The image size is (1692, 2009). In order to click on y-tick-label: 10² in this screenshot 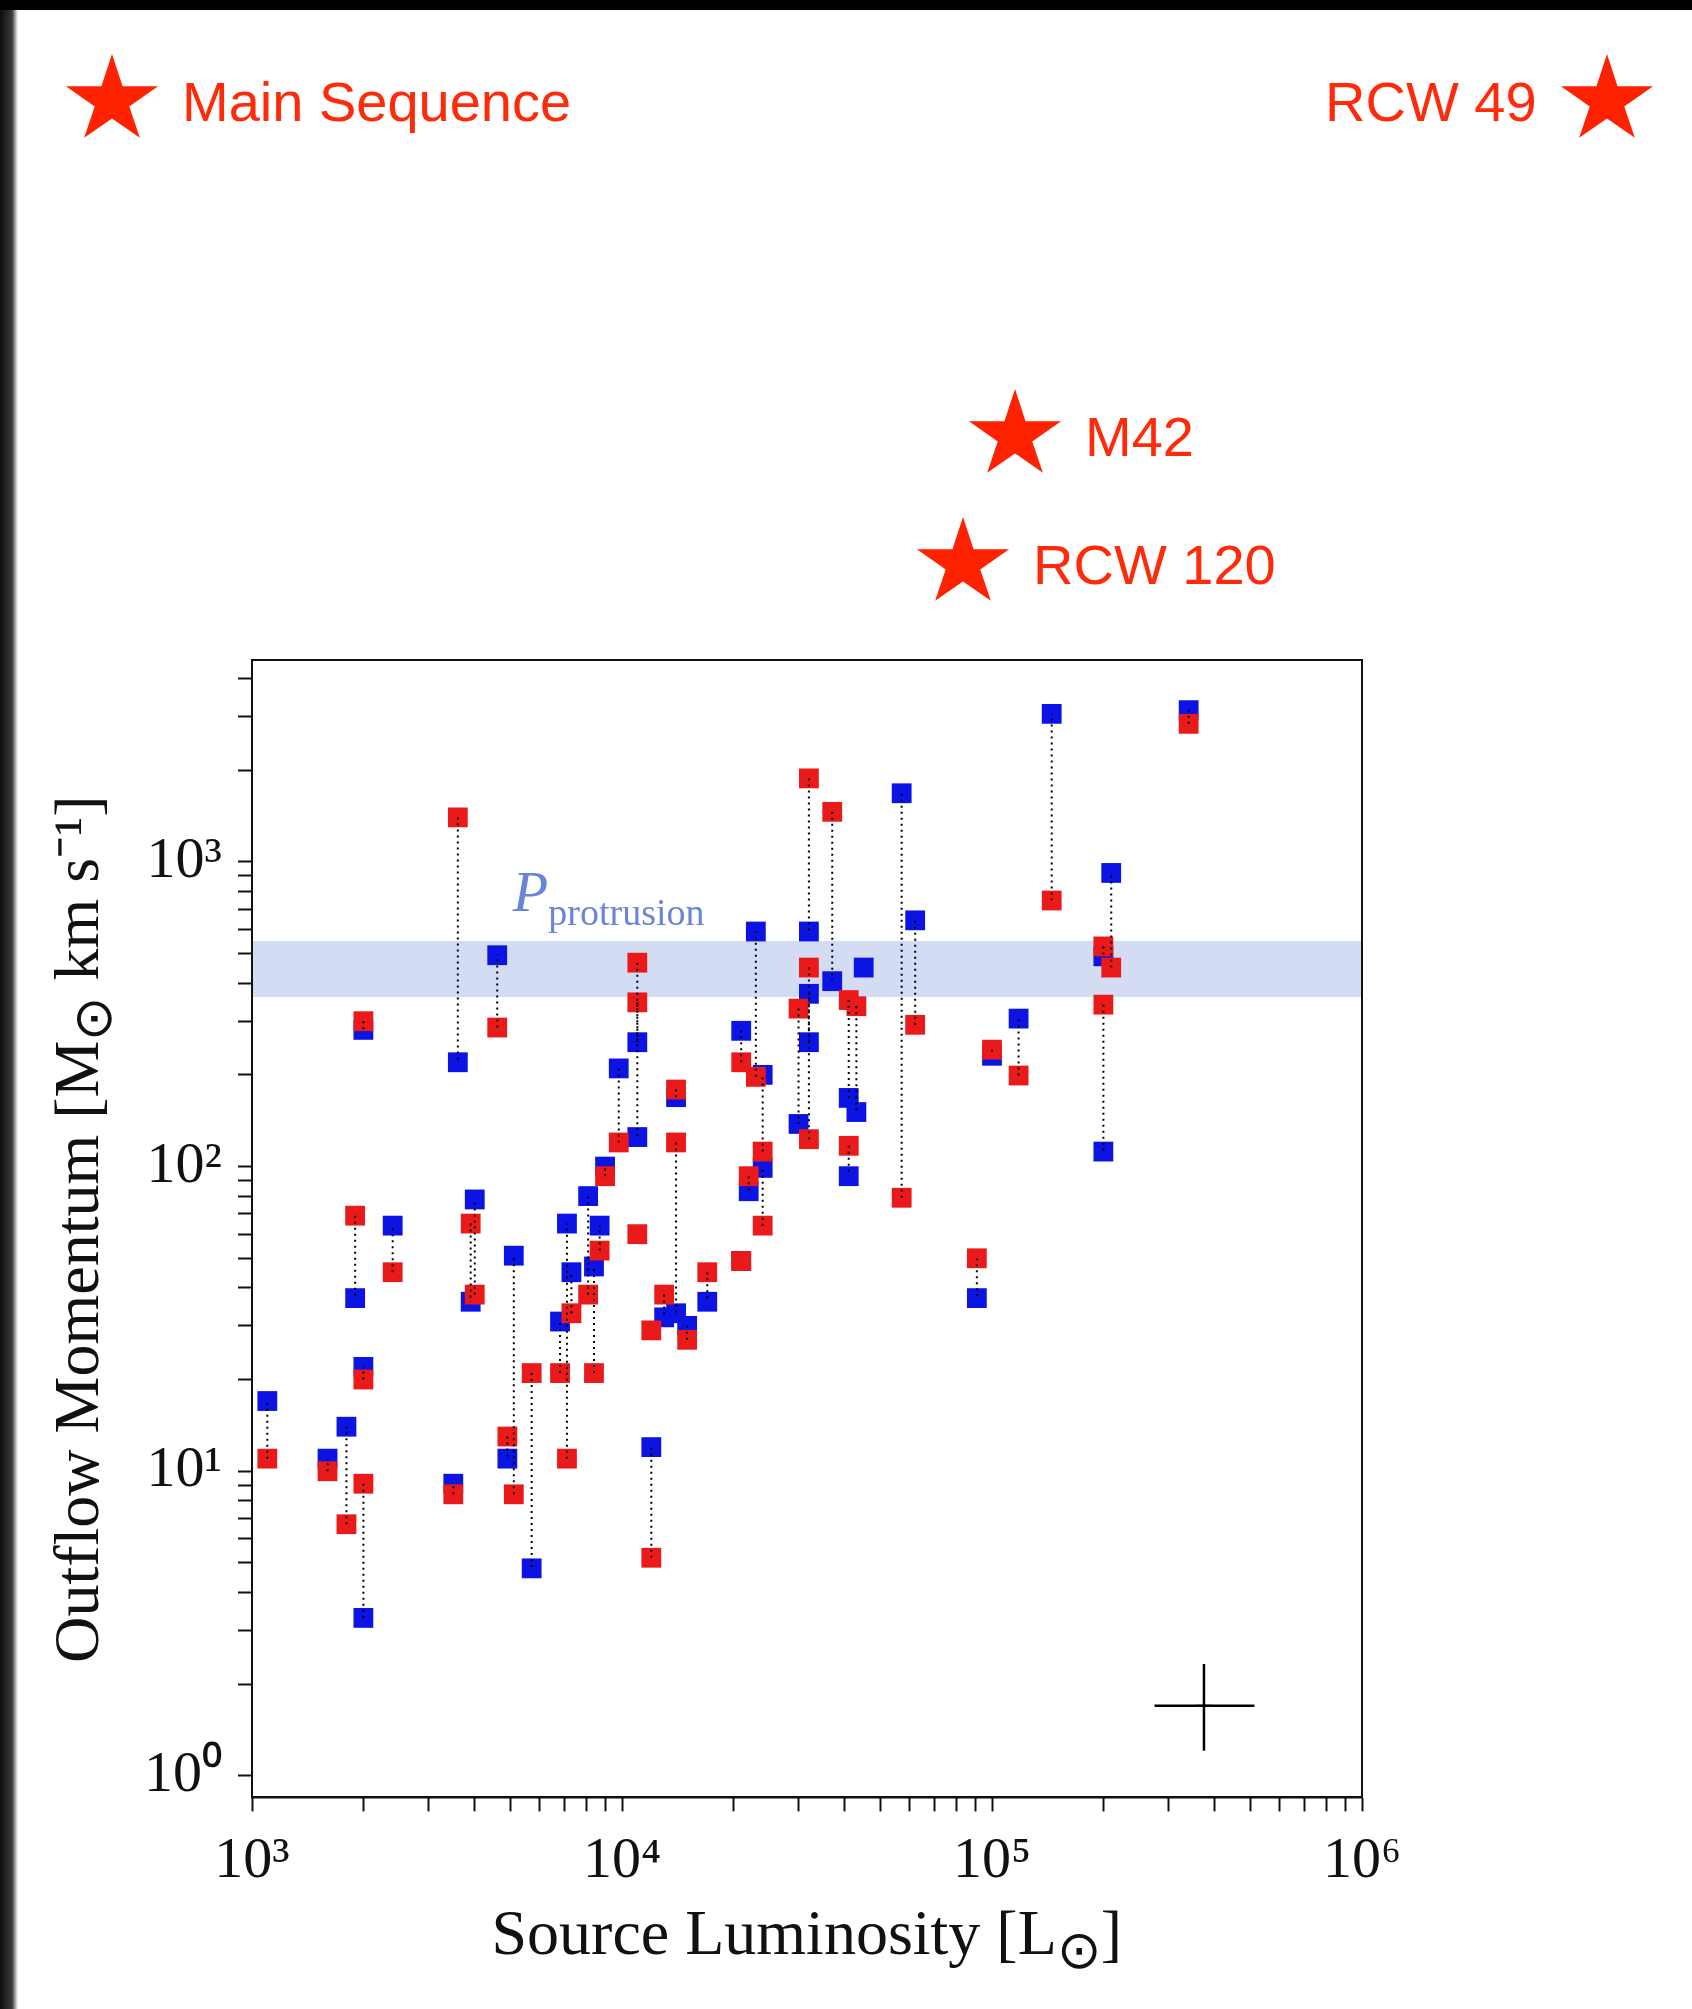, I will do `click(184, 1162)`.